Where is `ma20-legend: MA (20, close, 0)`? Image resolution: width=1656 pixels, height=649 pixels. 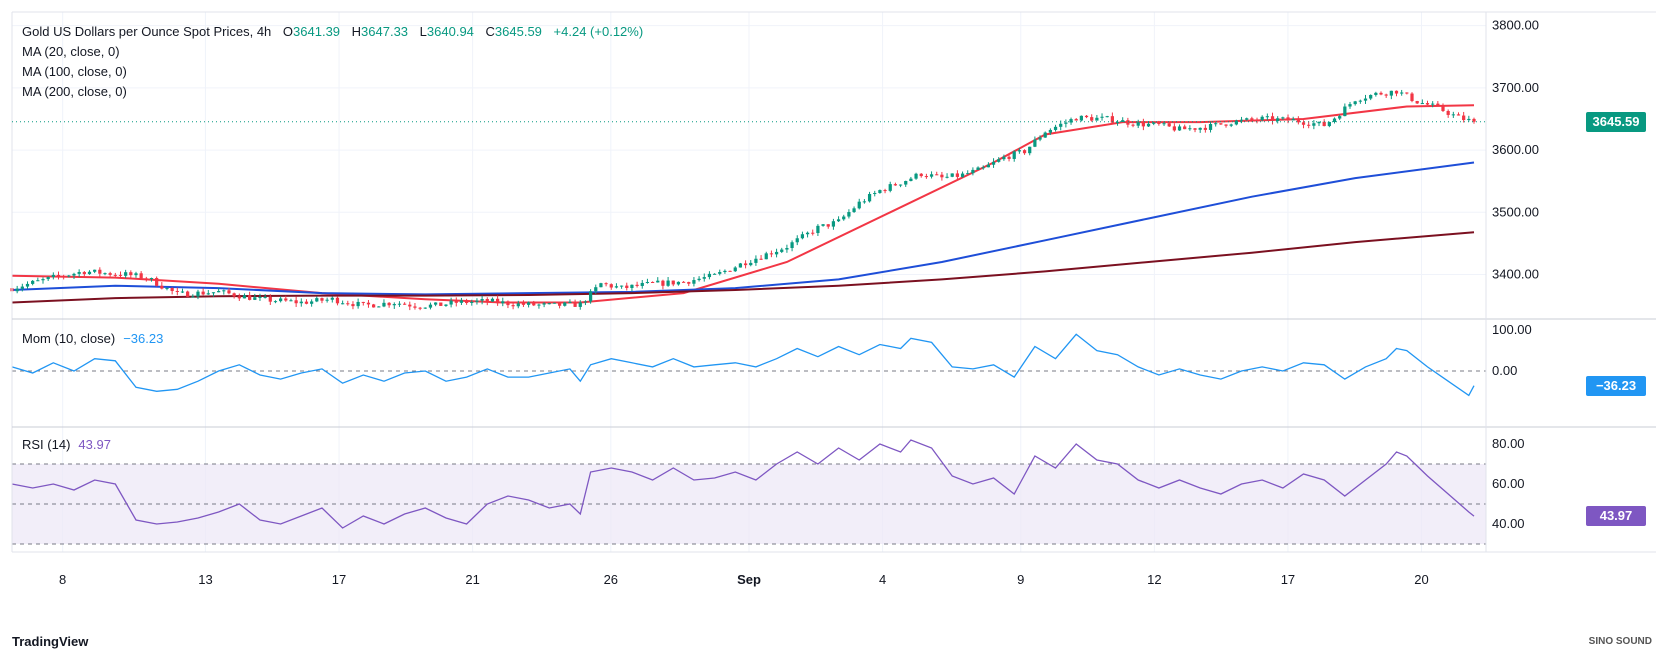 ma20-legend: MA (20, close, 0) is located at coordinates (71, 51).